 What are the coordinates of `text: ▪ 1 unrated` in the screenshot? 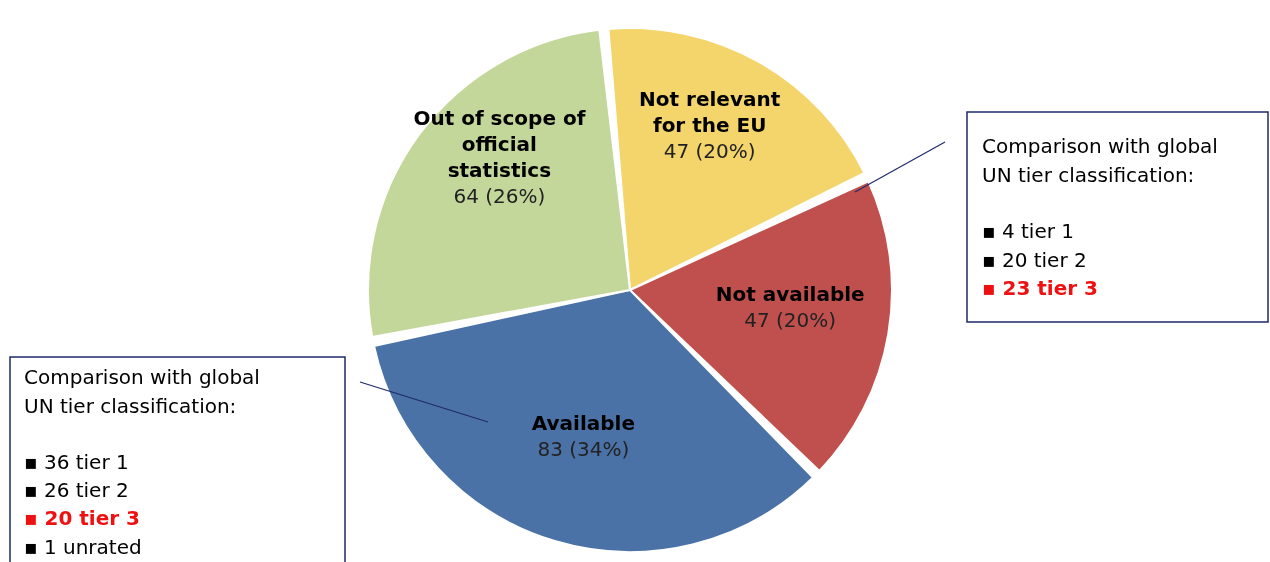 It's located at (83, 547).